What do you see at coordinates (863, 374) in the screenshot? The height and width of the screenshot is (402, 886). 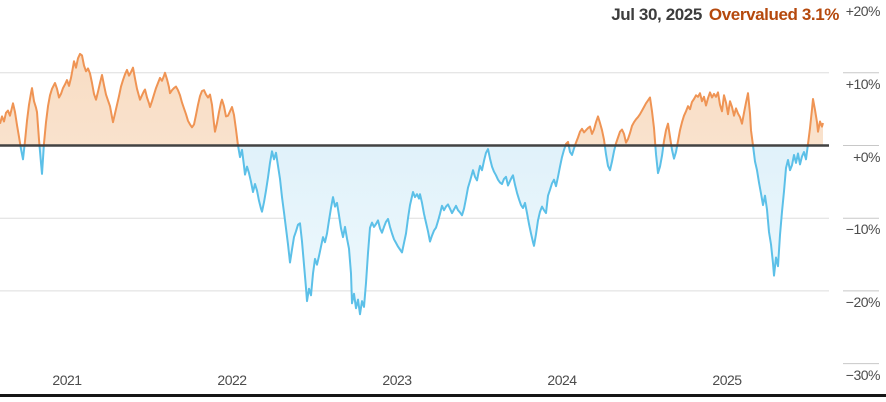 I see `y-axis-label: −30%` at bounding box center [863, 374].